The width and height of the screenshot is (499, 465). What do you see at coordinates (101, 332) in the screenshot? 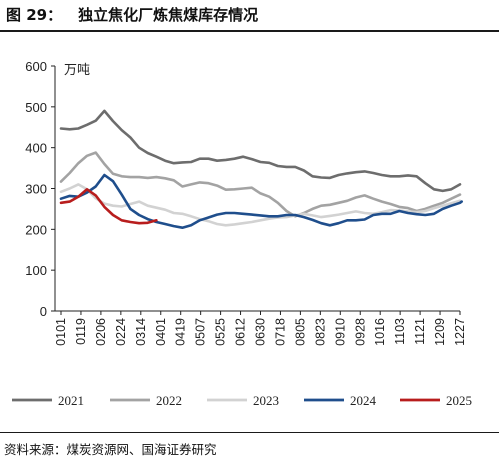
I see `x-tick-label: 0206` at bounding box center [101, 332].